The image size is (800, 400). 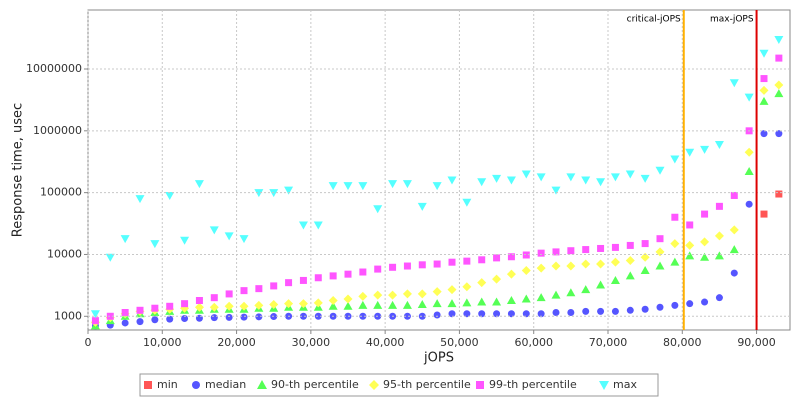 What do you see at coordinates (236, 342) in the screenshot?
I see `x-tick-label: 20,000` at bounding box center [236, 342].